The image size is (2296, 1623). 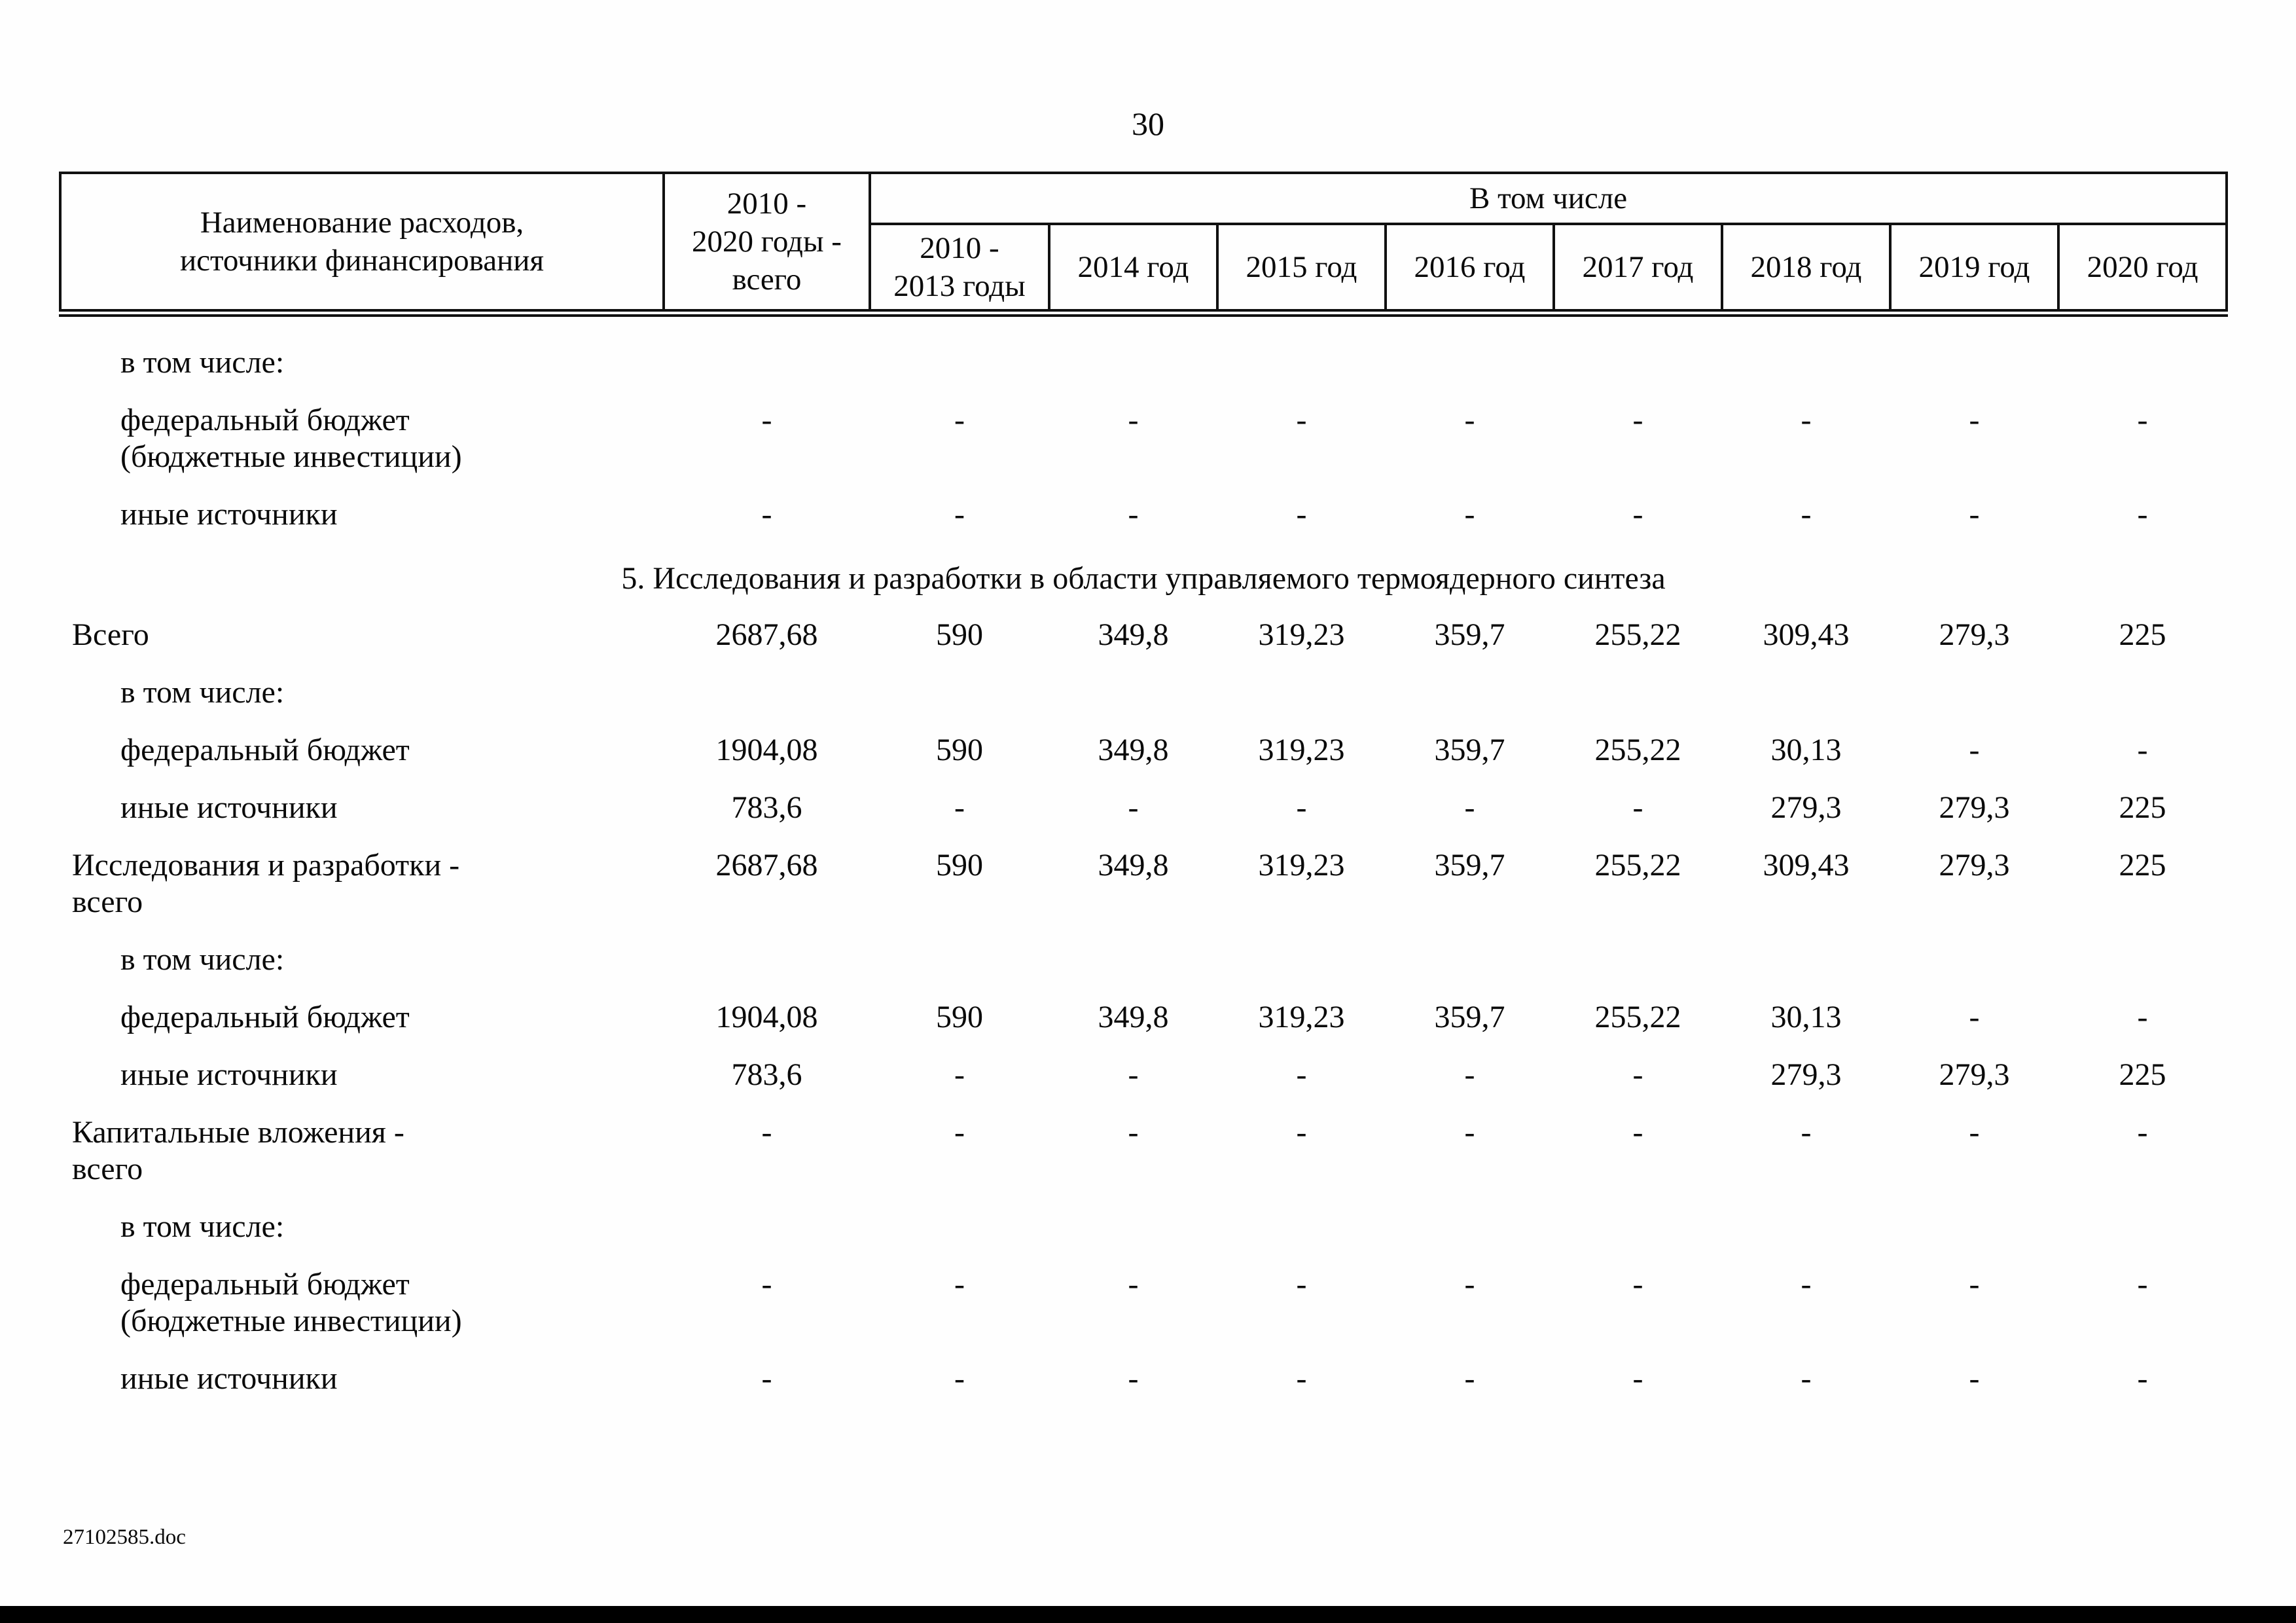 What do you see at coordinates (766, 750) in the screenshot?
I see `cell-value: 1904,08` at bounding box center [766, 750].